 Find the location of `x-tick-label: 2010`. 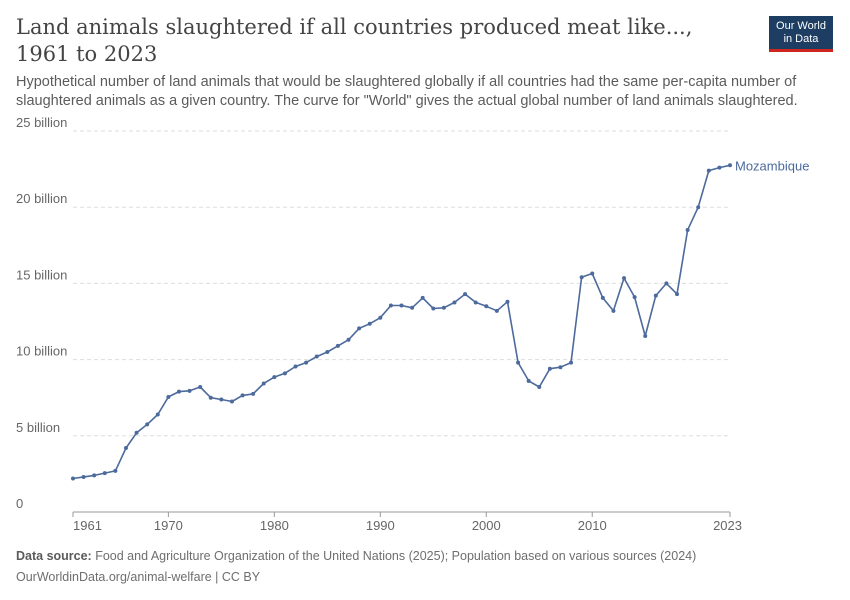

x-tick-label: 2010 is located at coordinates (592, 525).